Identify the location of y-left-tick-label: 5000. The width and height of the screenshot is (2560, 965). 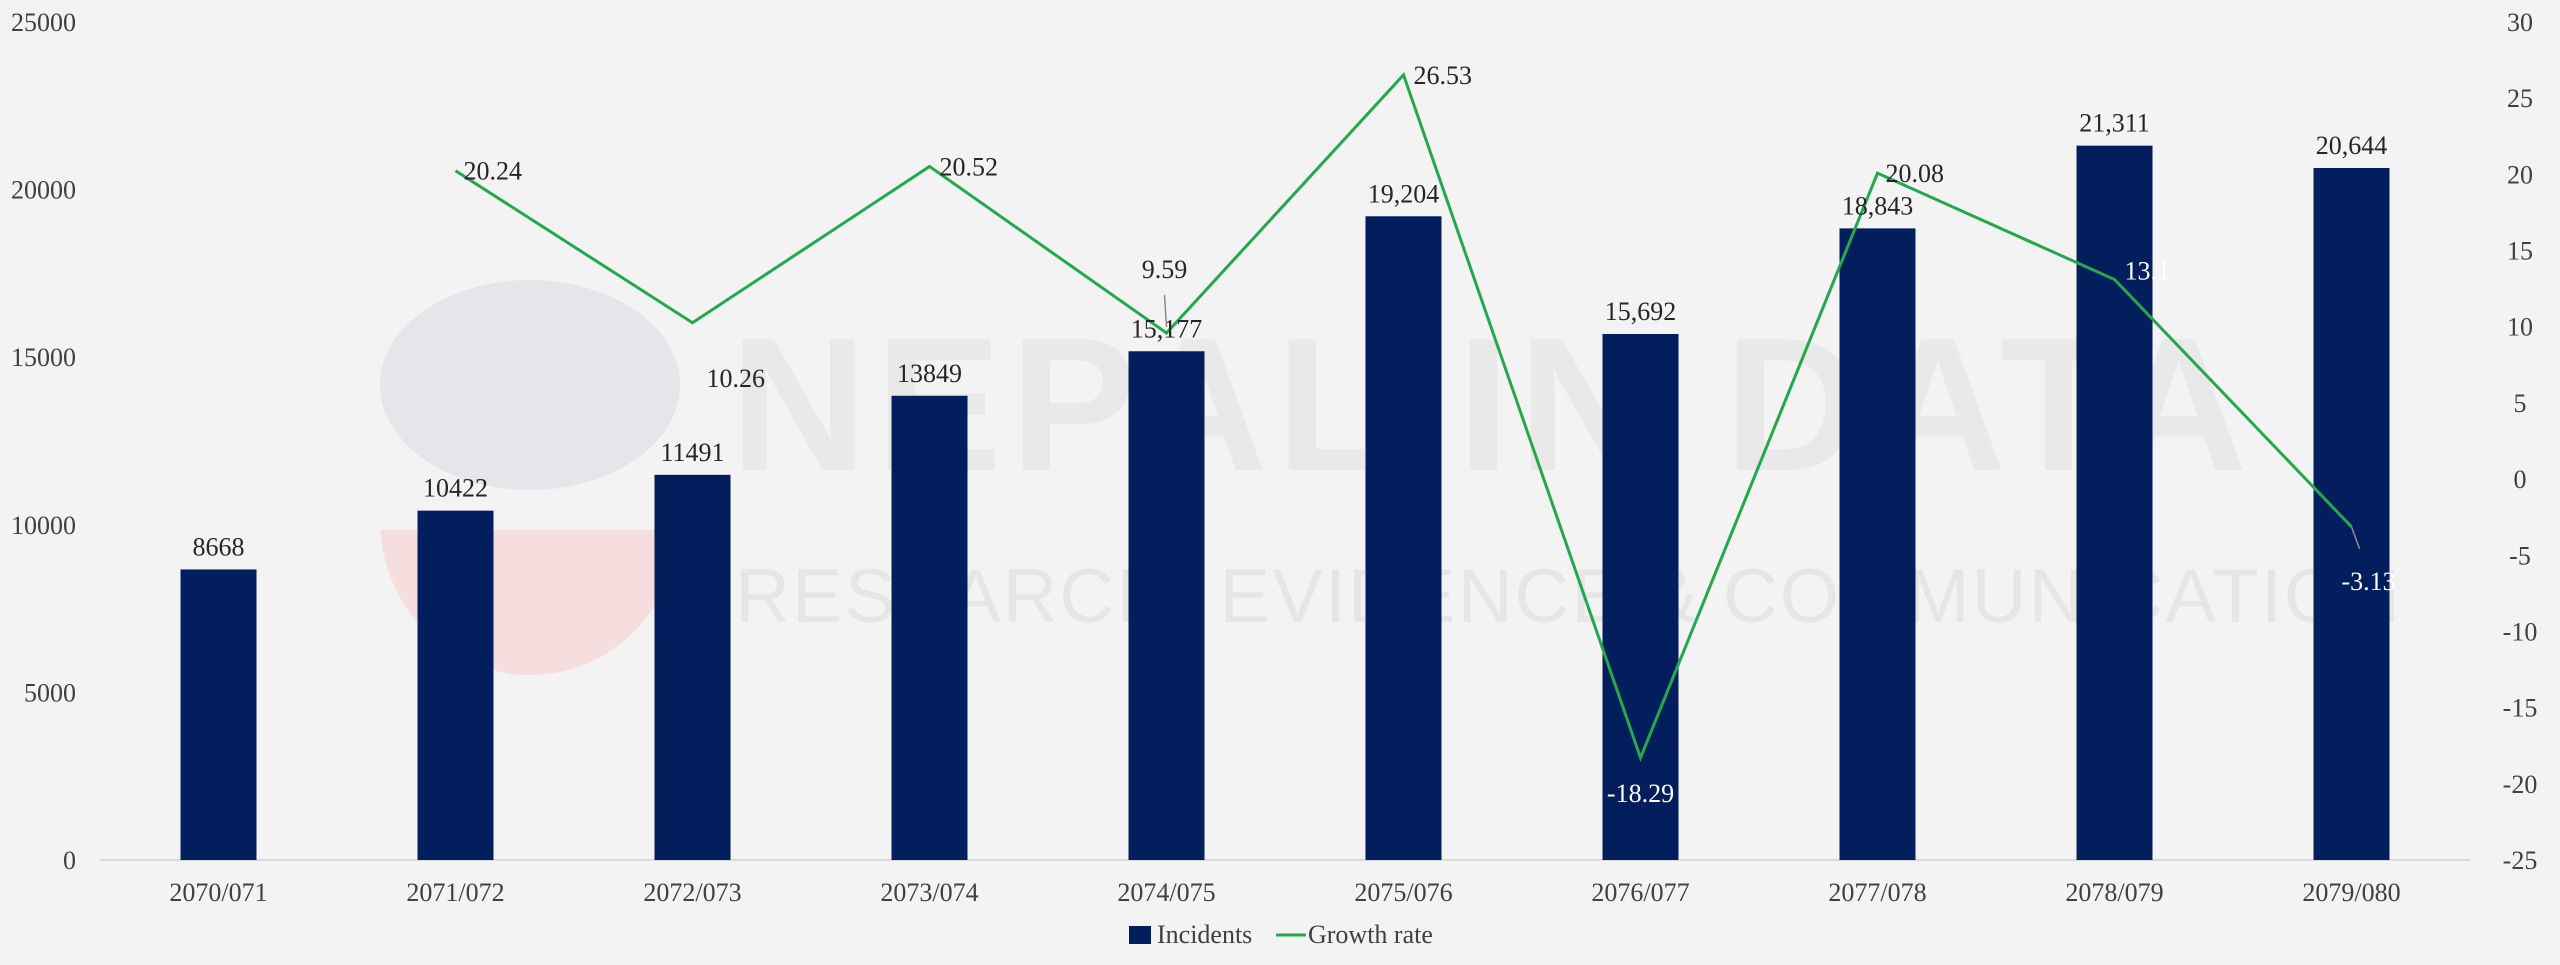
(50, 692).